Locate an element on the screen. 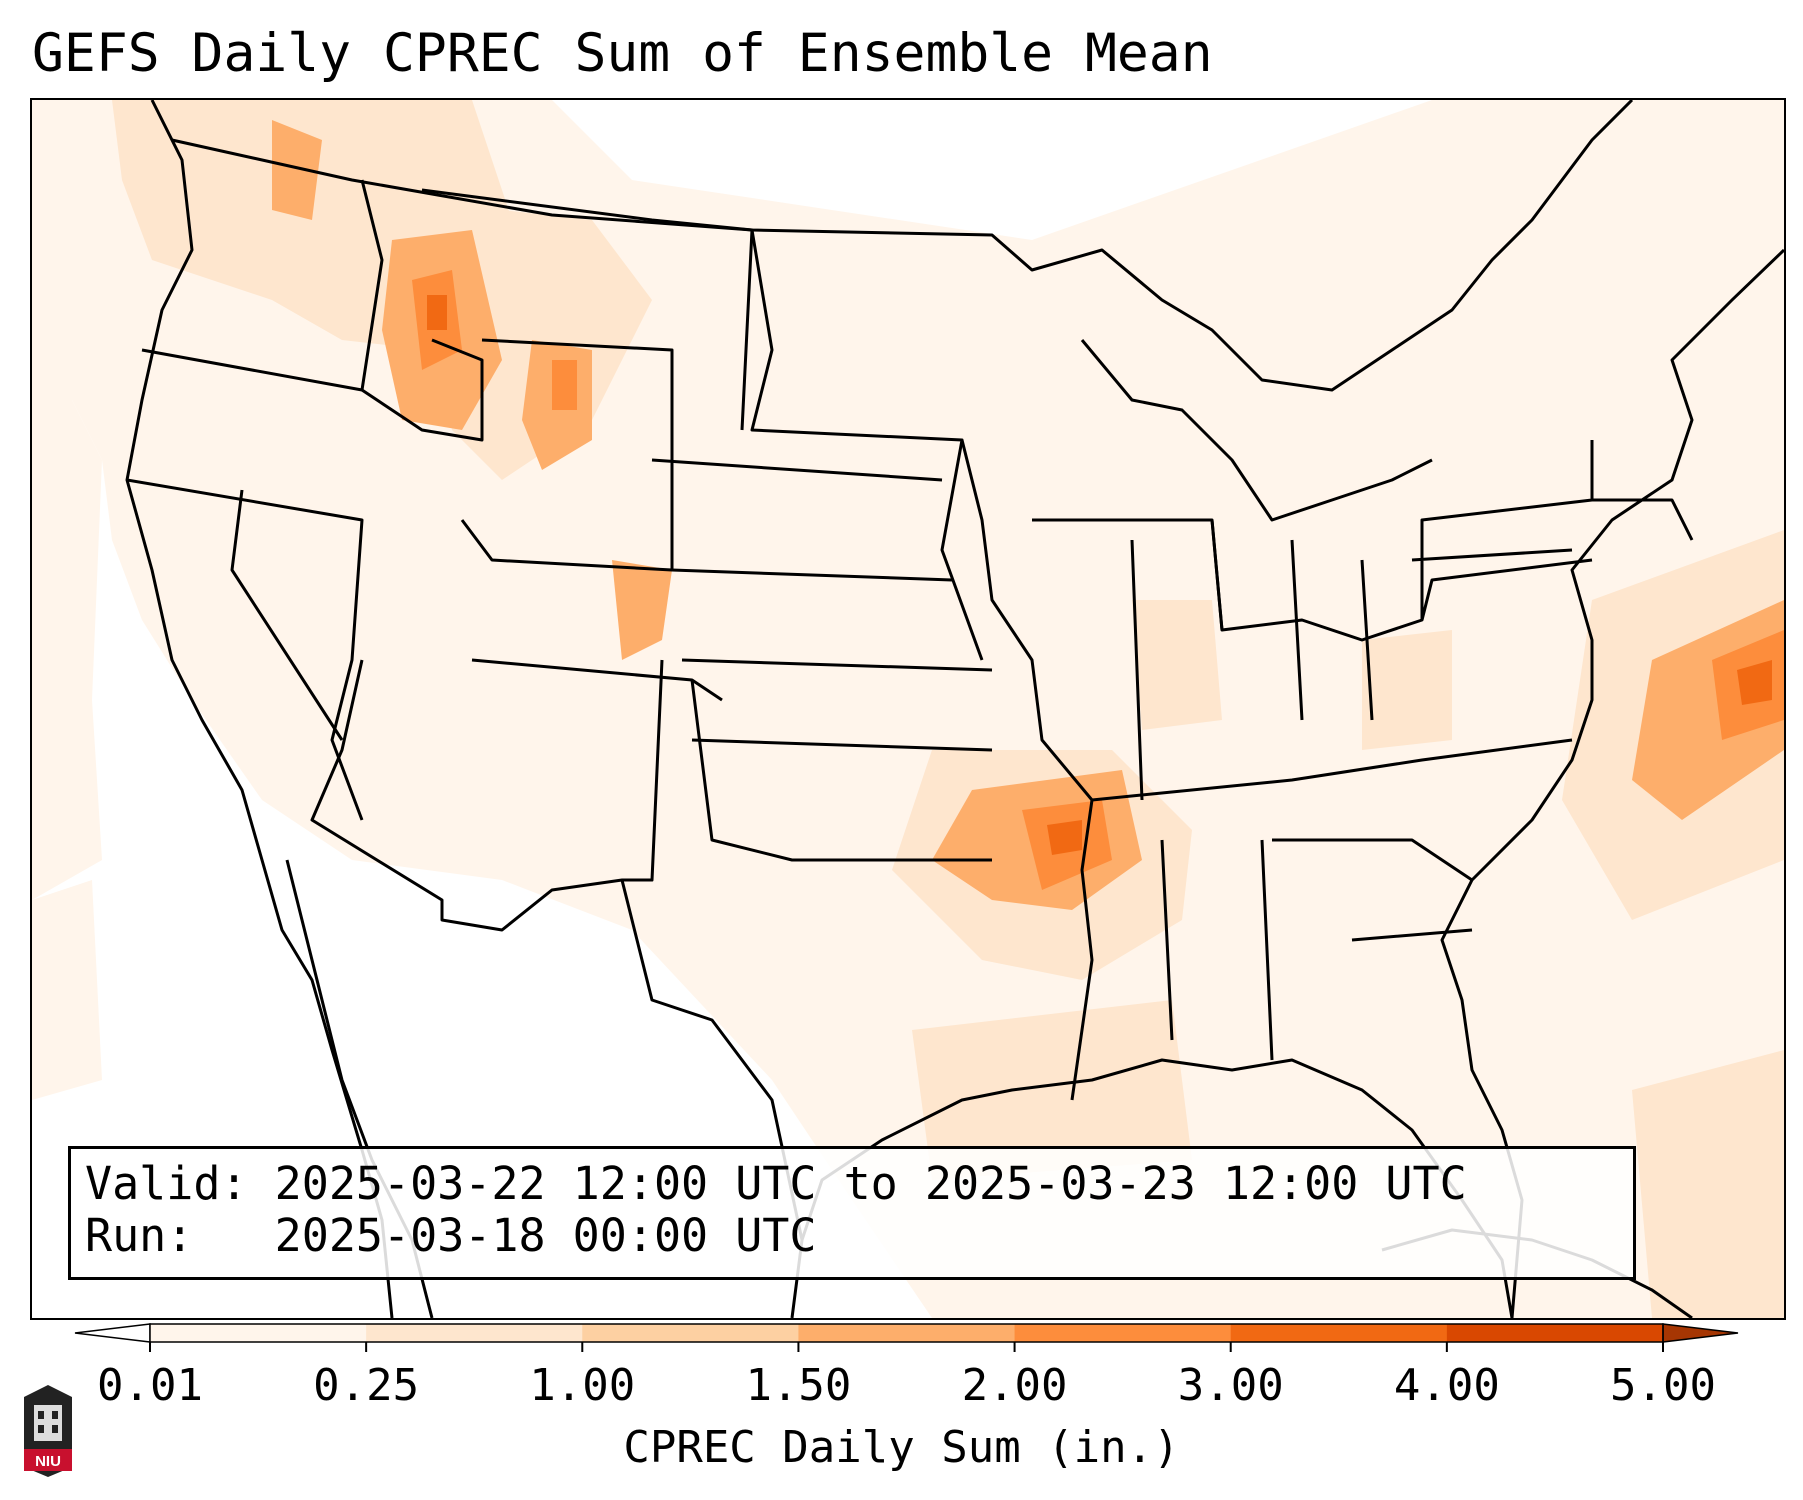 The image size is (1803, 1500). state-line-oh-in-il is located at coordinates (1252, 660).